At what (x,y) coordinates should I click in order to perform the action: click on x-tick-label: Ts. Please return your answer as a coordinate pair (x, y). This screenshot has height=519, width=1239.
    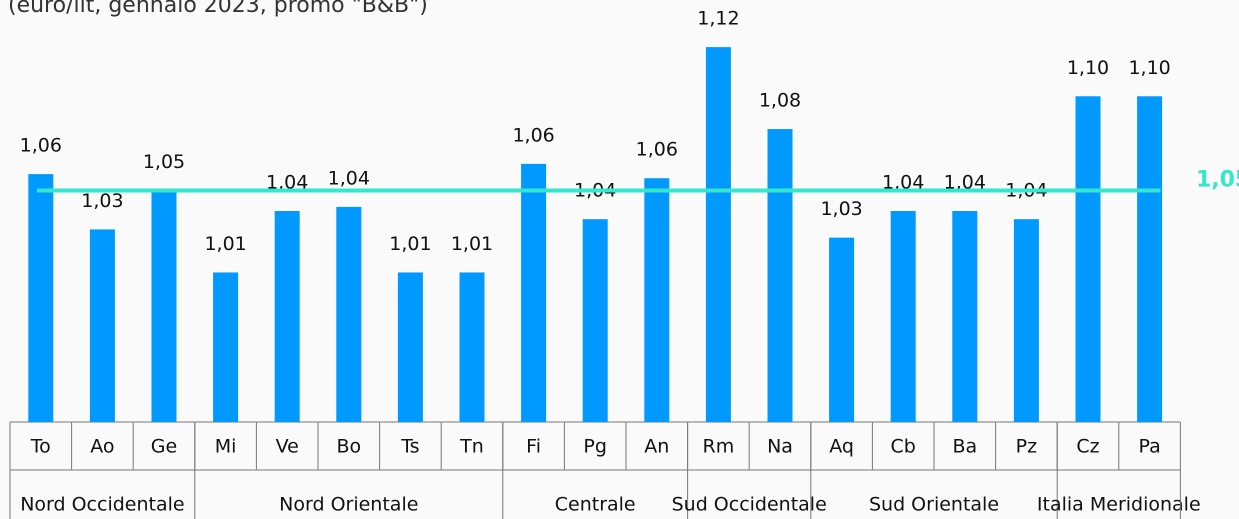
    Looking at the image, I should click on (409, 447).